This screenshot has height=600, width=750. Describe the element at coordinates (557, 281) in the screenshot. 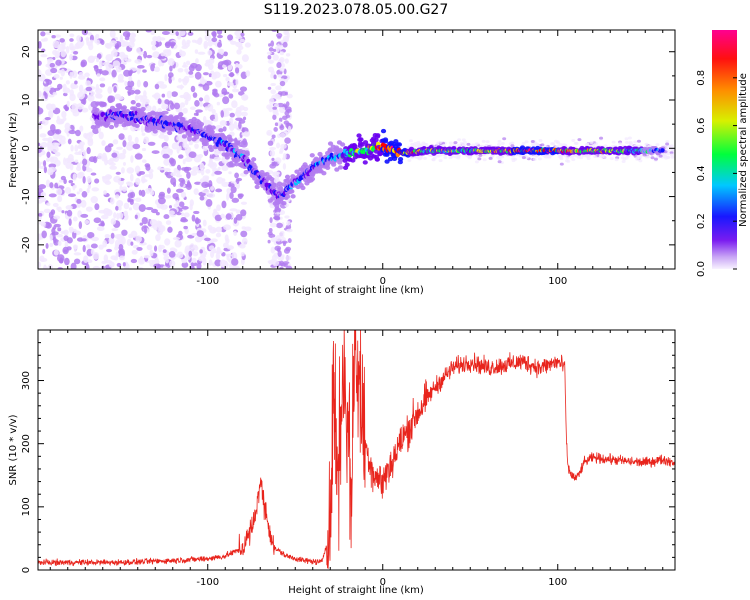

I see `spectrogram-xtick-label: 100` at that location.